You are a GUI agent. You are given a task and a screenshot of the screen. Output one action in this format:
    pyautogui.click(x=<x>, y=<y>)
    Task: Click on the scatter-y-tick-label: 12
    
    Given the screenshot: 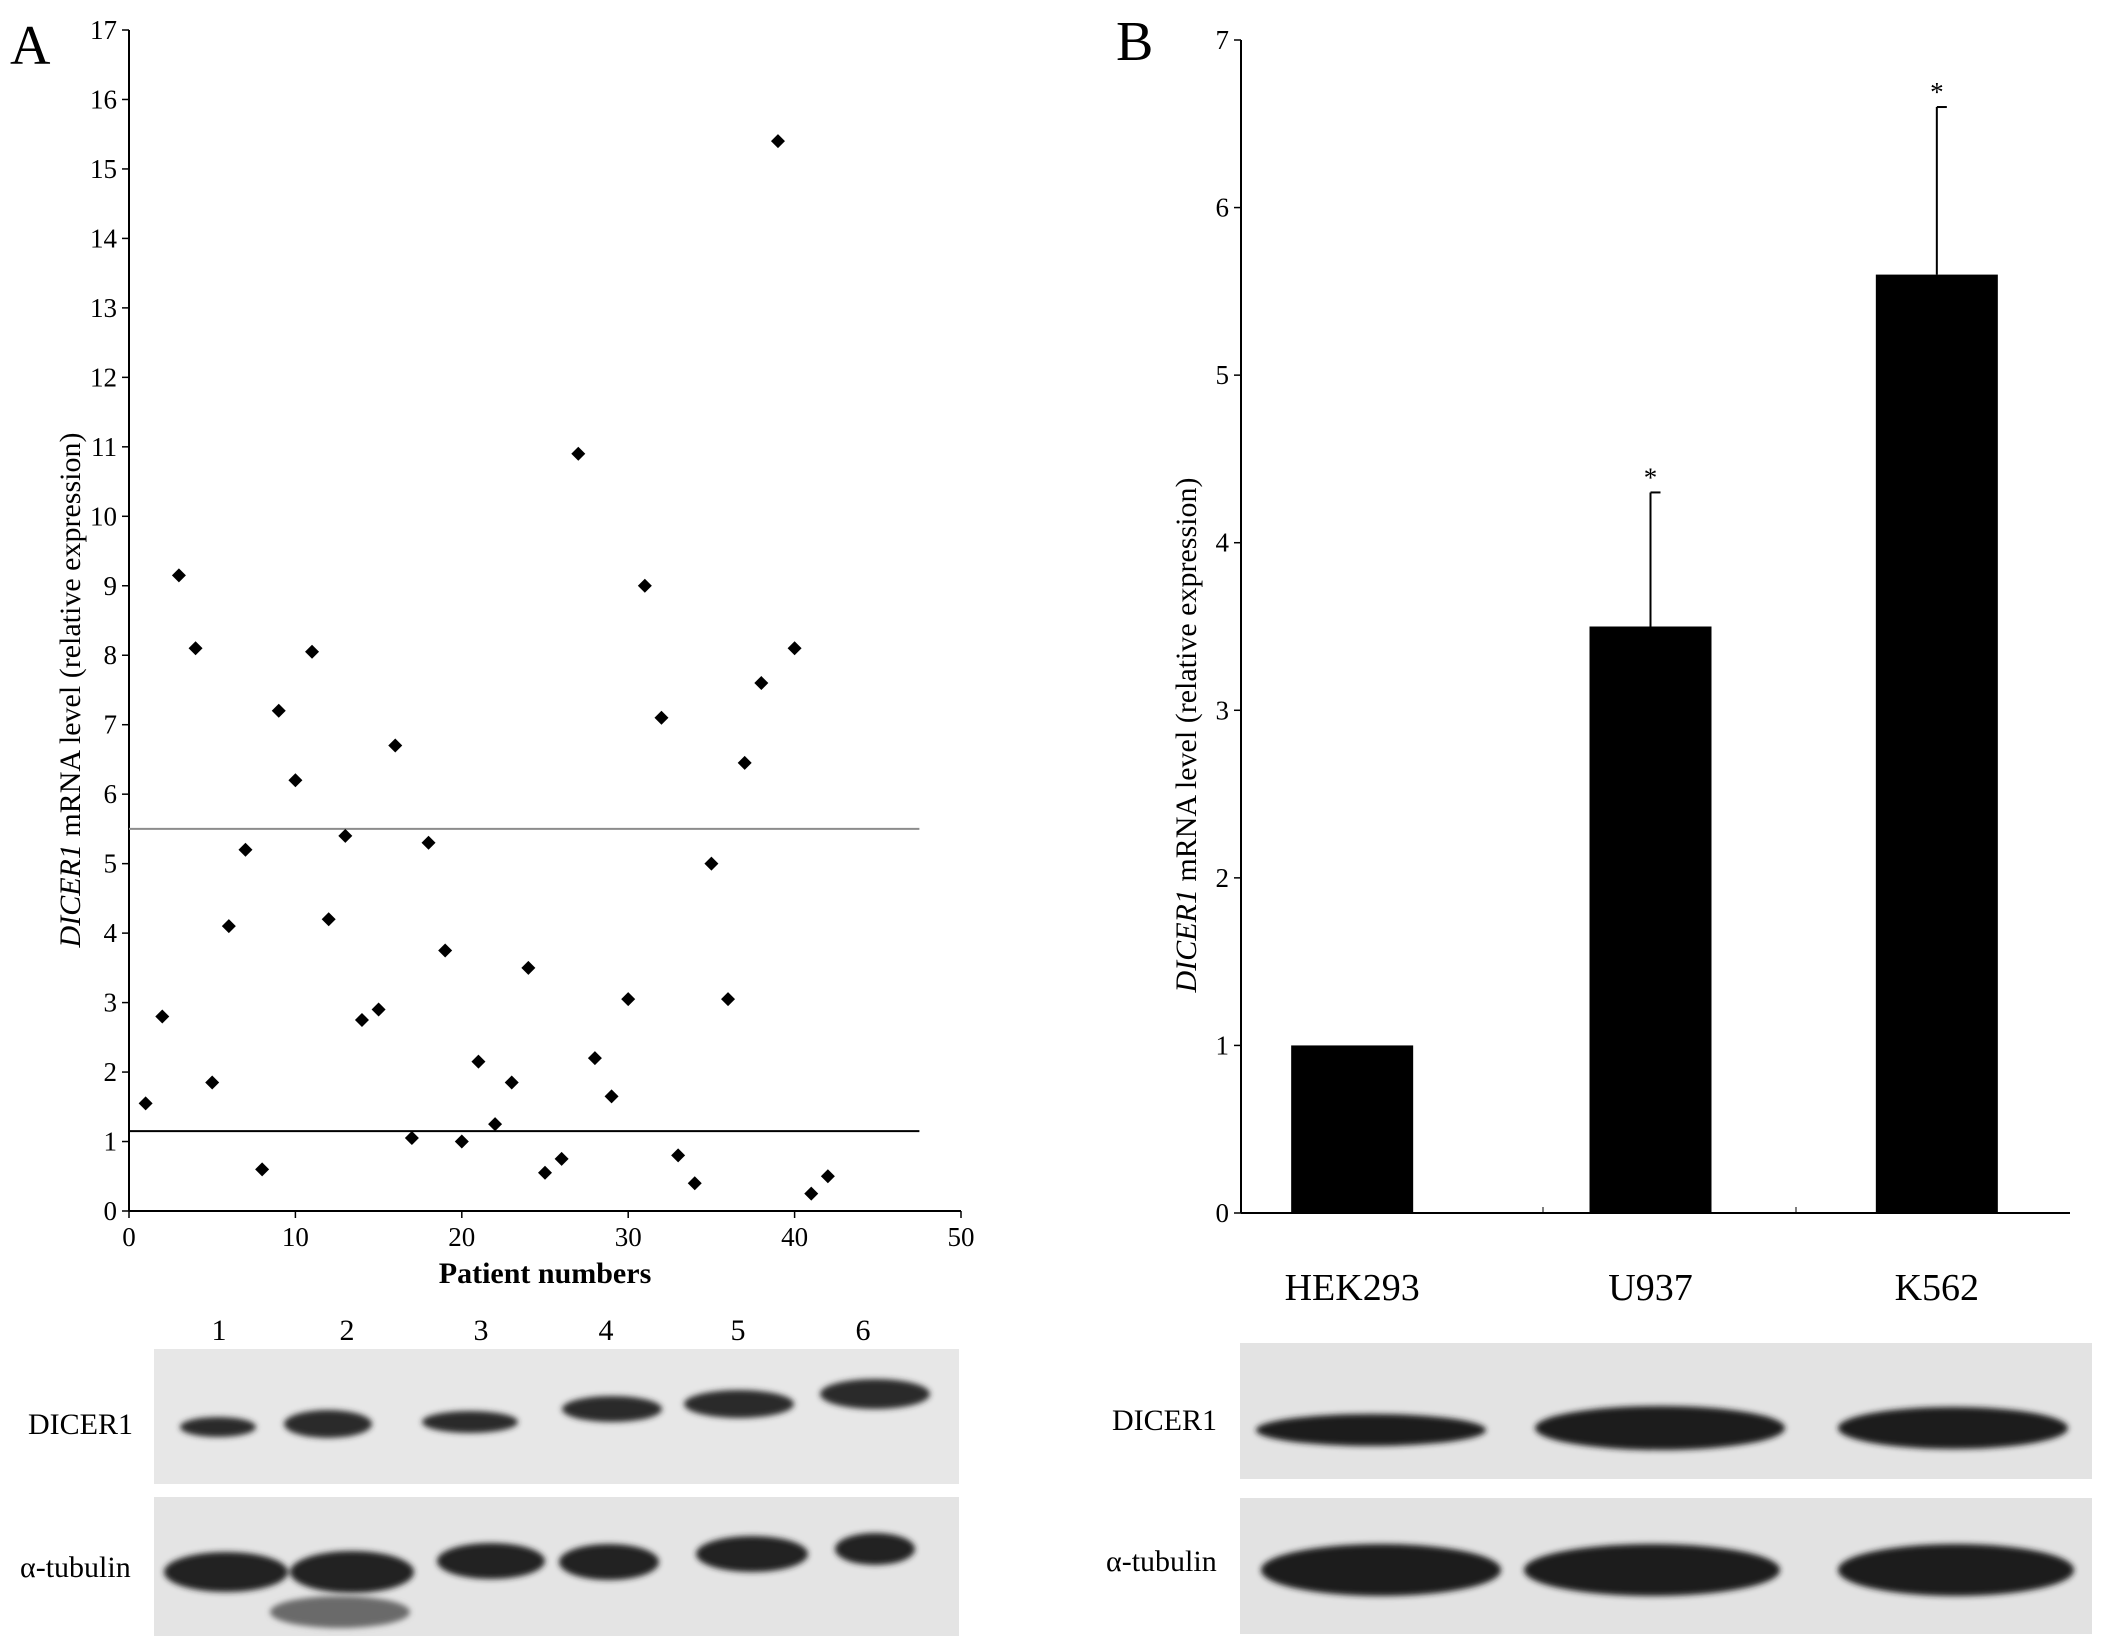 What is the action you would take?
    pyautogui.click(x=103, y=377)
    